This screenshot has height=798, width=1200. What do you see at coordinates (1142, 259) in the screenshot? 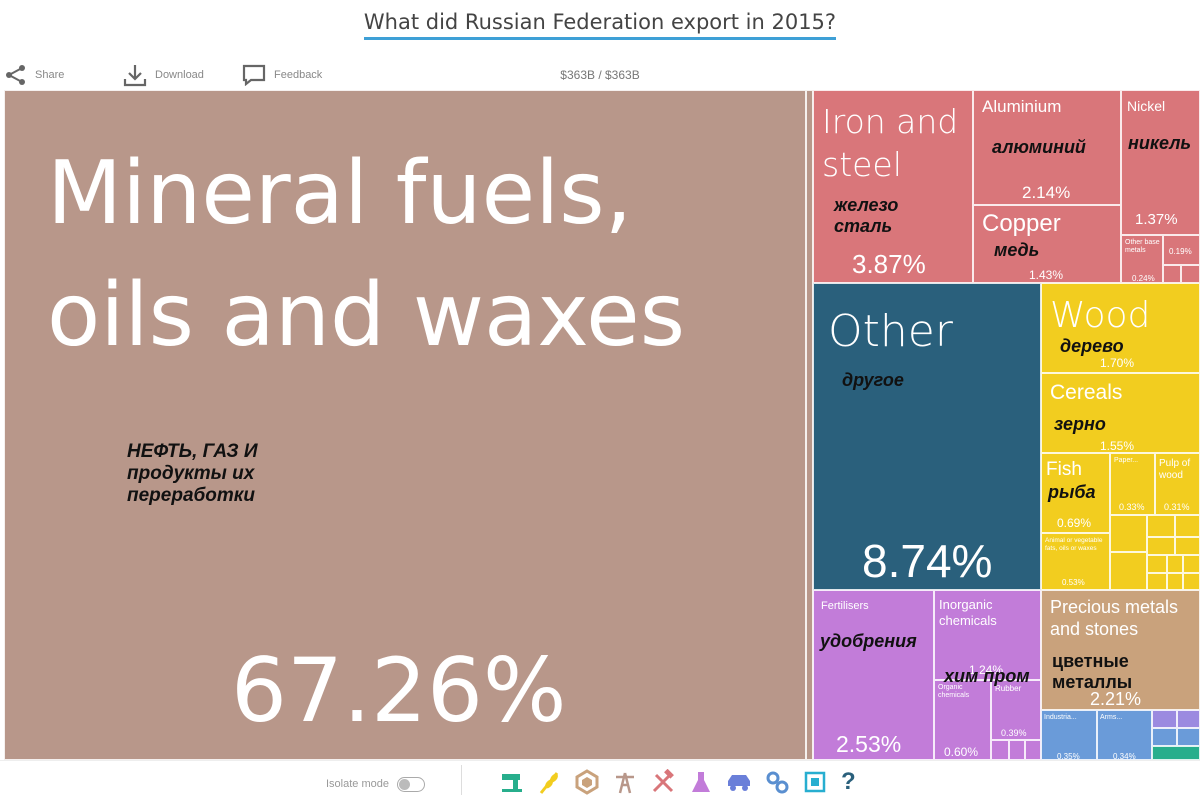
I see `tile-other-base-metals: Other base metals 0.24%` at bounding box center [1142, 259].